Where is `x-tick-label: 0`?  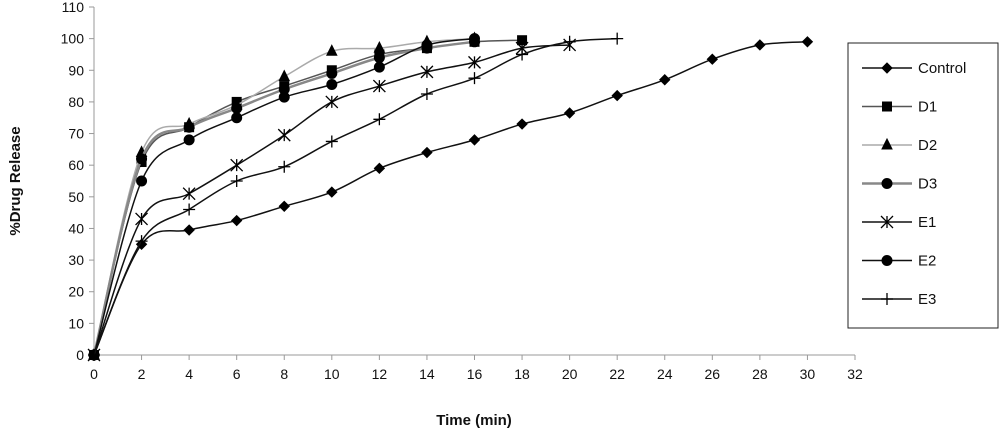 x-tick-label: 0 is located at coordinates (94, 374).